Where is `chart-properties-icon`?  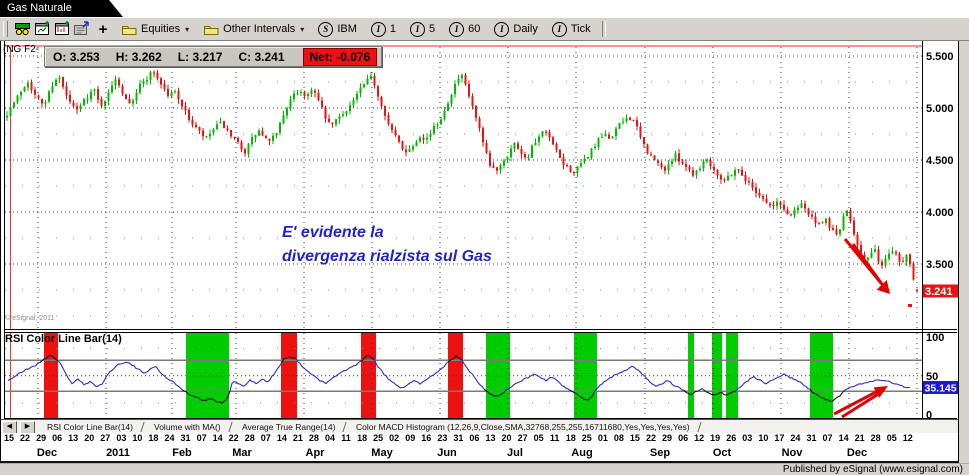
chart-properties-icon is located at coordinates (82, 29).